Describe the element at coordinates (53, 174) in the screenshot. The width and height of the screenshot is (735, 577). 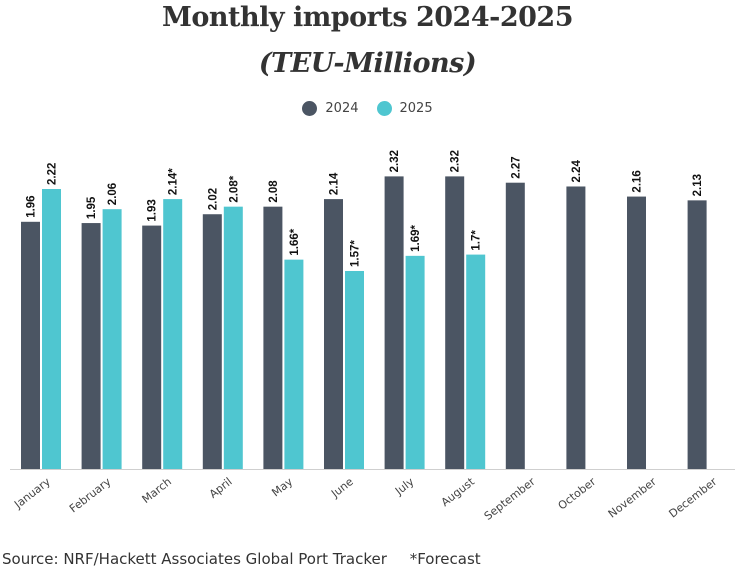
I see `data-label-2025-january: 2.22` at that location.